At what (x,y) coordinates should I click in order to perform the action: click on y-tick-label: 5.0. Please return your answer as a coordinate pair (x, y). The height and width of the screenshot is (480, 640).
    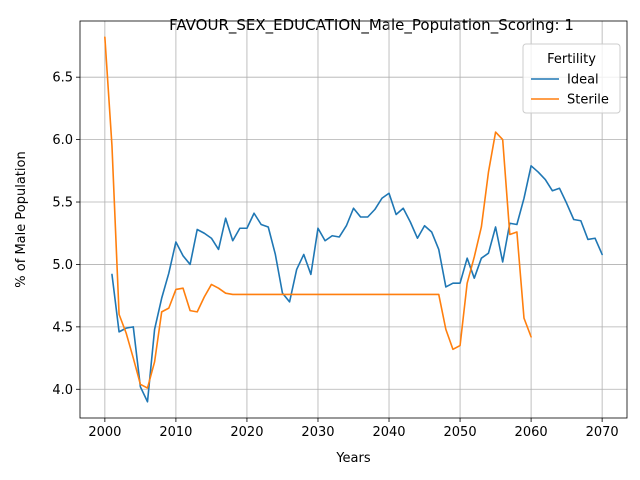
    Looking at the image, I should click on (62, 265).